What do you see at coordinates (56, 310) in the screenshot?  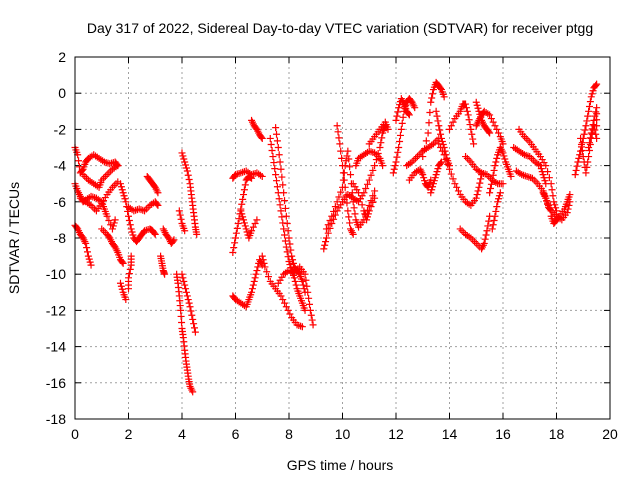 I see `y-tick-label: -12` at bounding box center [56, 310].